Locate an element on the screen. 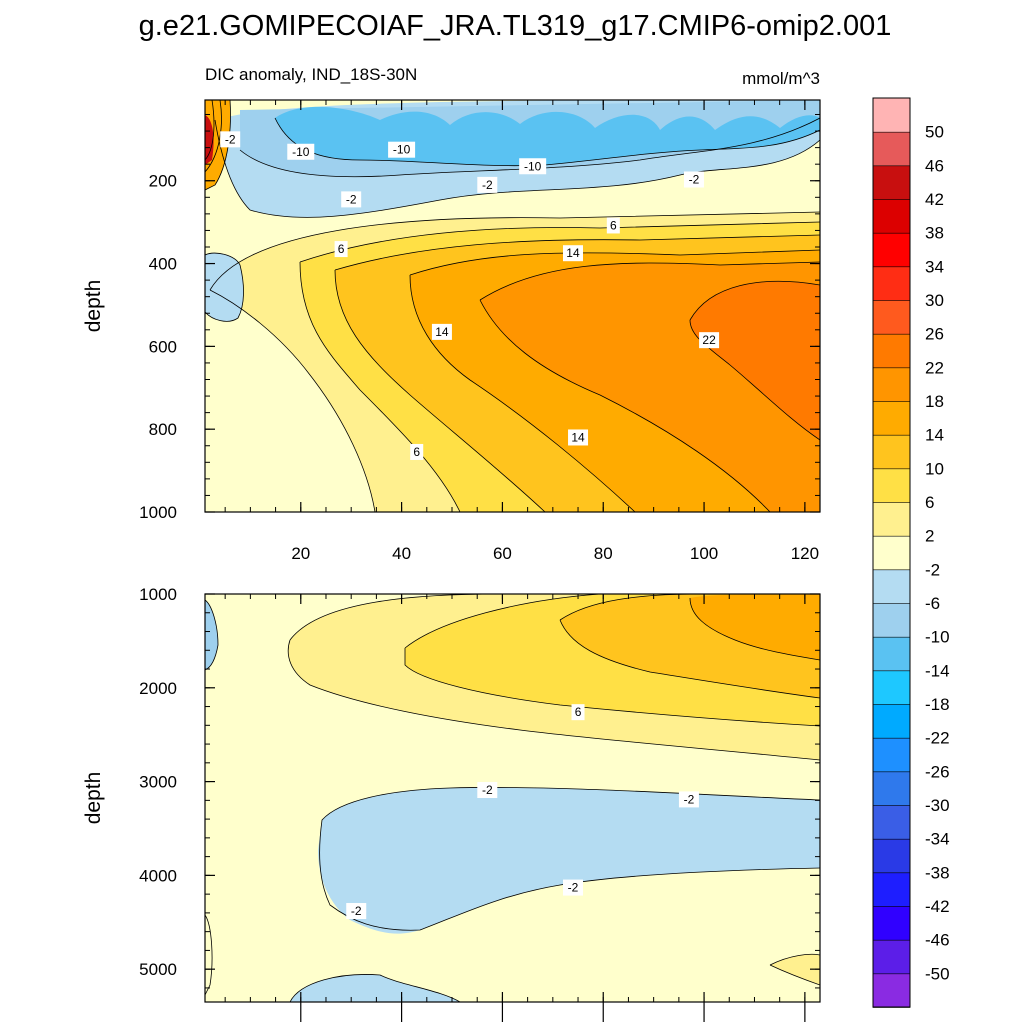 Image resolution: width=1024 pixels, height=1024 pixels. y-tick-label: 400 is located at coordinates (163, 264).